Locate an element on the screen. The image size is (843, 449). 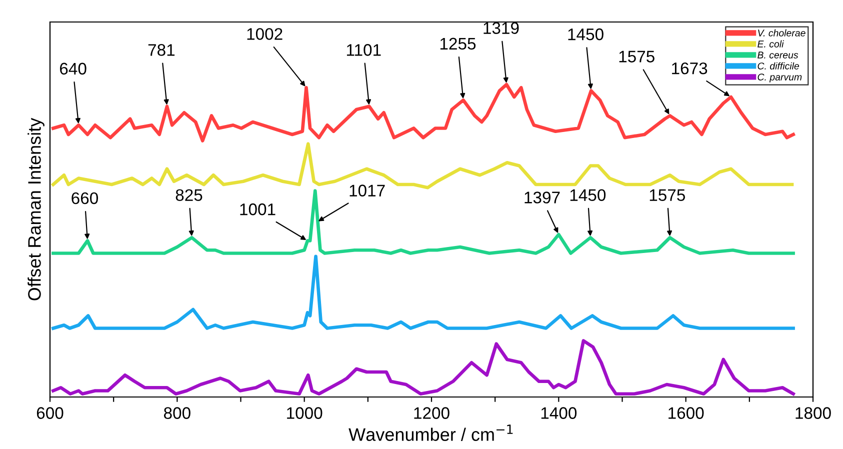
legend-label: C. difficile is located at coordinates (779, 66).